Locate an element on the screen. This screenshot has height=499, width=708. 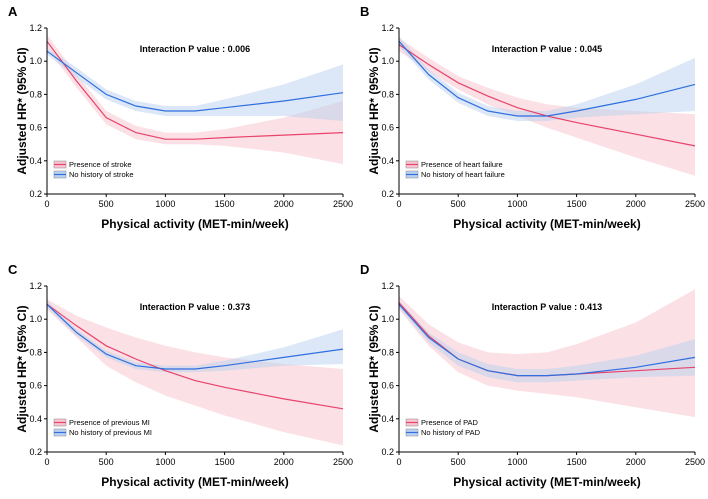
legend-label: Presence of previous MI is located at coordinates (109, 422).